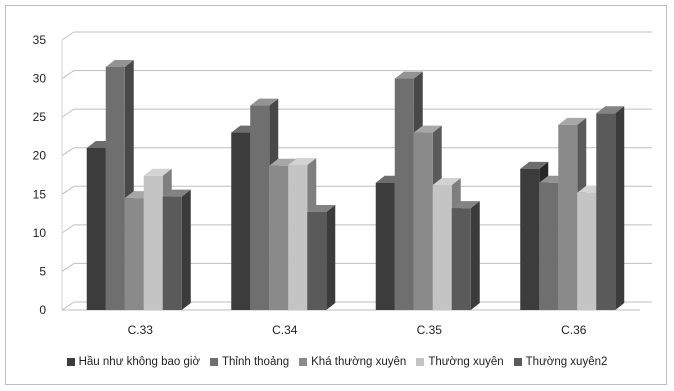 This screenshot has height=391, width=674. What do you see at coordinates (40, 40) in the screenshot?
I see `y-tick-label: 35` at bounding box center [40, 40].